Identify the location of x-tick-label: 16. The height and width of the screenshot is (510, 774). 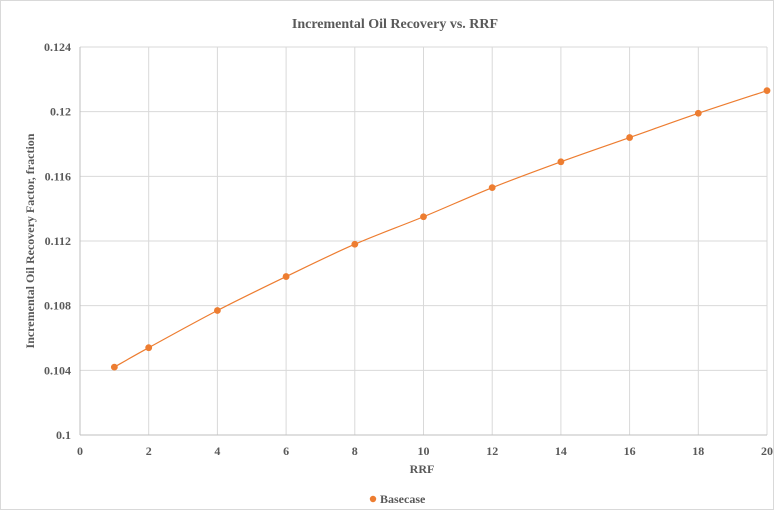
(630, 451).